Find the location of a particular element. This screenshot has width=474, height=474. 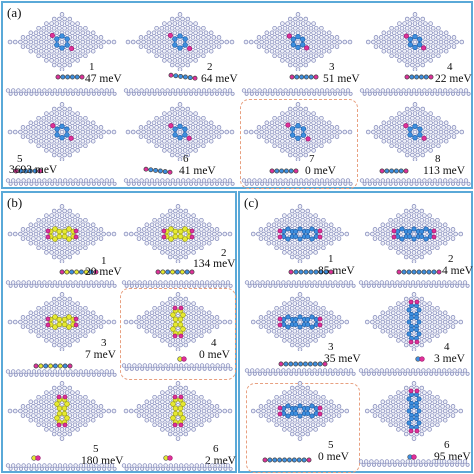

config-b2: 2 134 meV is located at coordinates (178, 245).